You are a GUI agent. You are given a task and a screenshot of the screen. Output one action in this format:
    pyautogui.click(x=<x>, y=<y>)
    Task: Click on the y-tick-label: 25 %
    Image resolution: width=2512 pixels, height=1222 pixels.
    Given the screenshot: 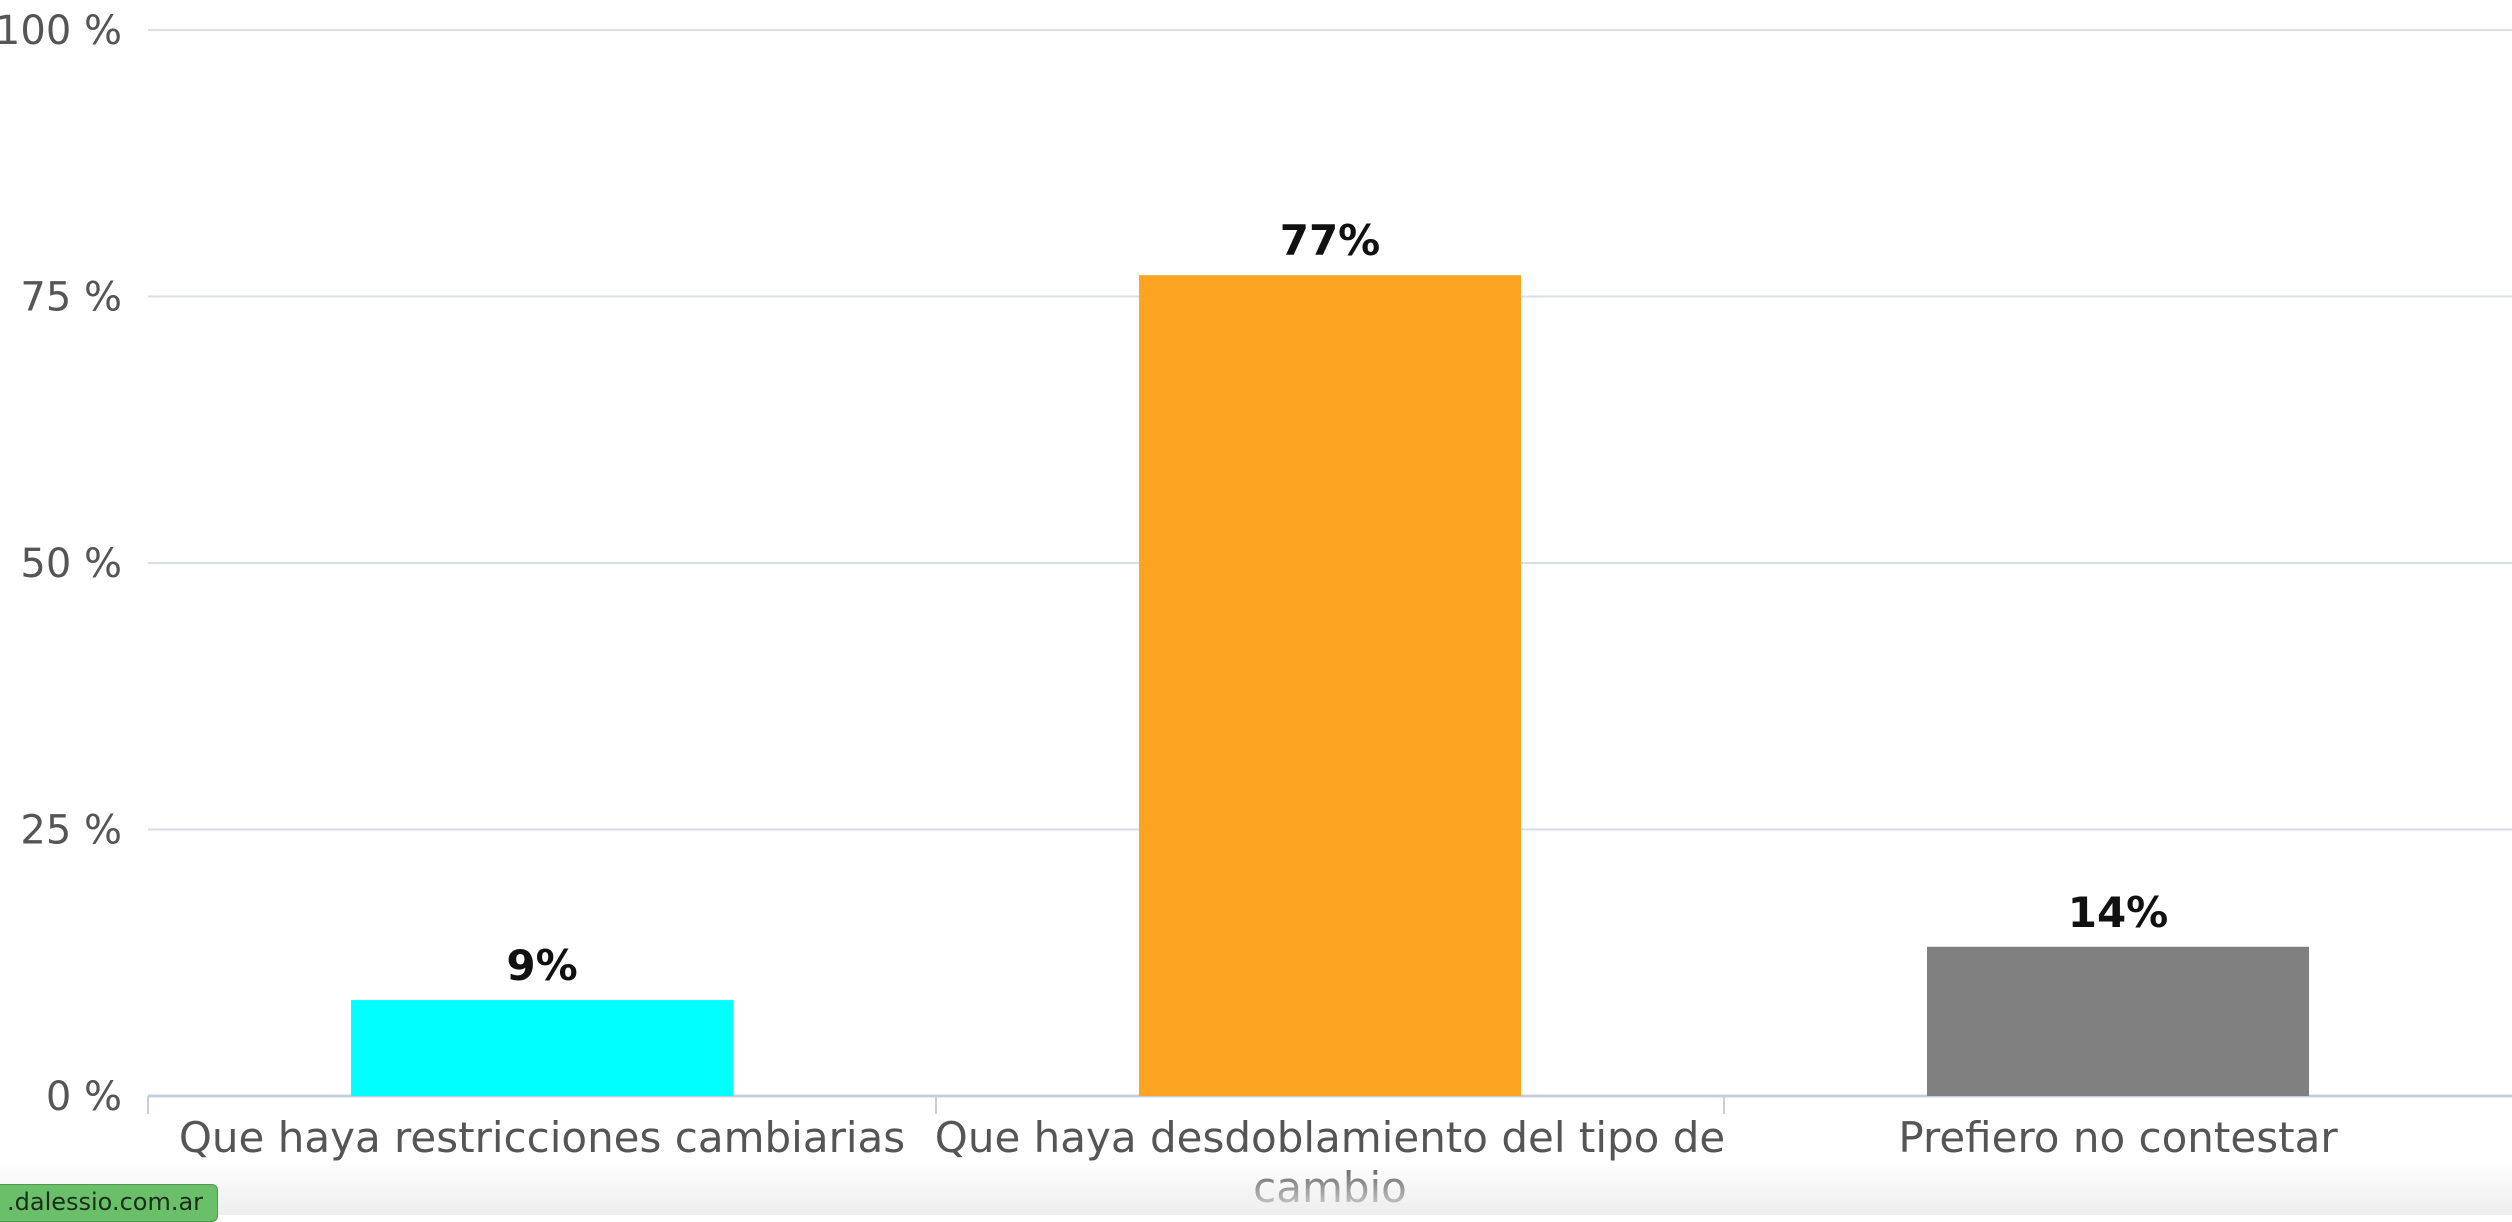 What is the action you would take?
    pyautogui.click(x=71, y=831)
    